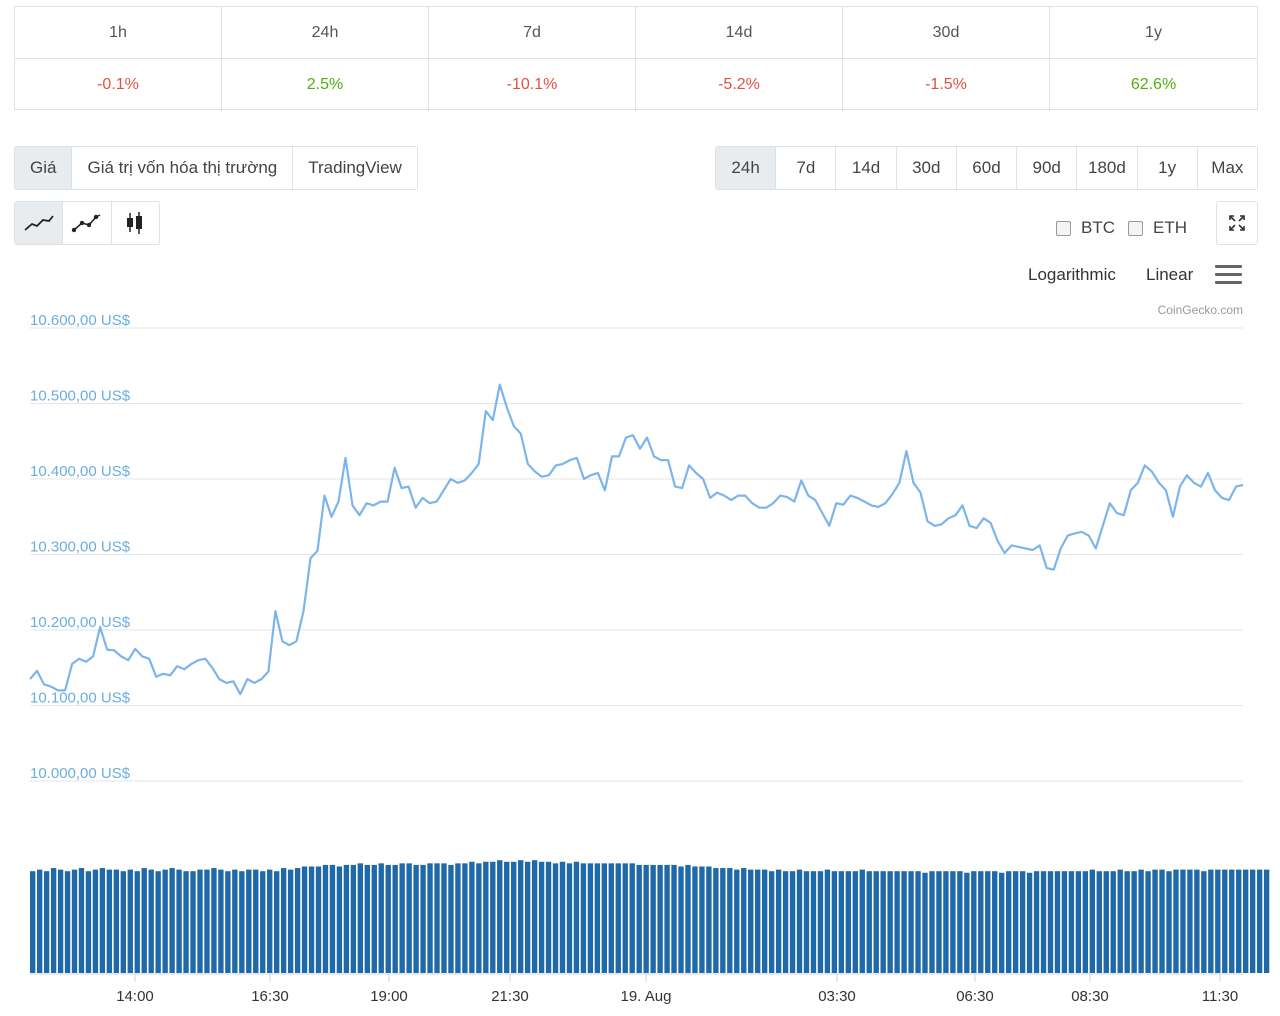 Image resolution: width=1280 pixels, height=1016 pixels. I want to click on line-points-chart-button, so click(87, 223).